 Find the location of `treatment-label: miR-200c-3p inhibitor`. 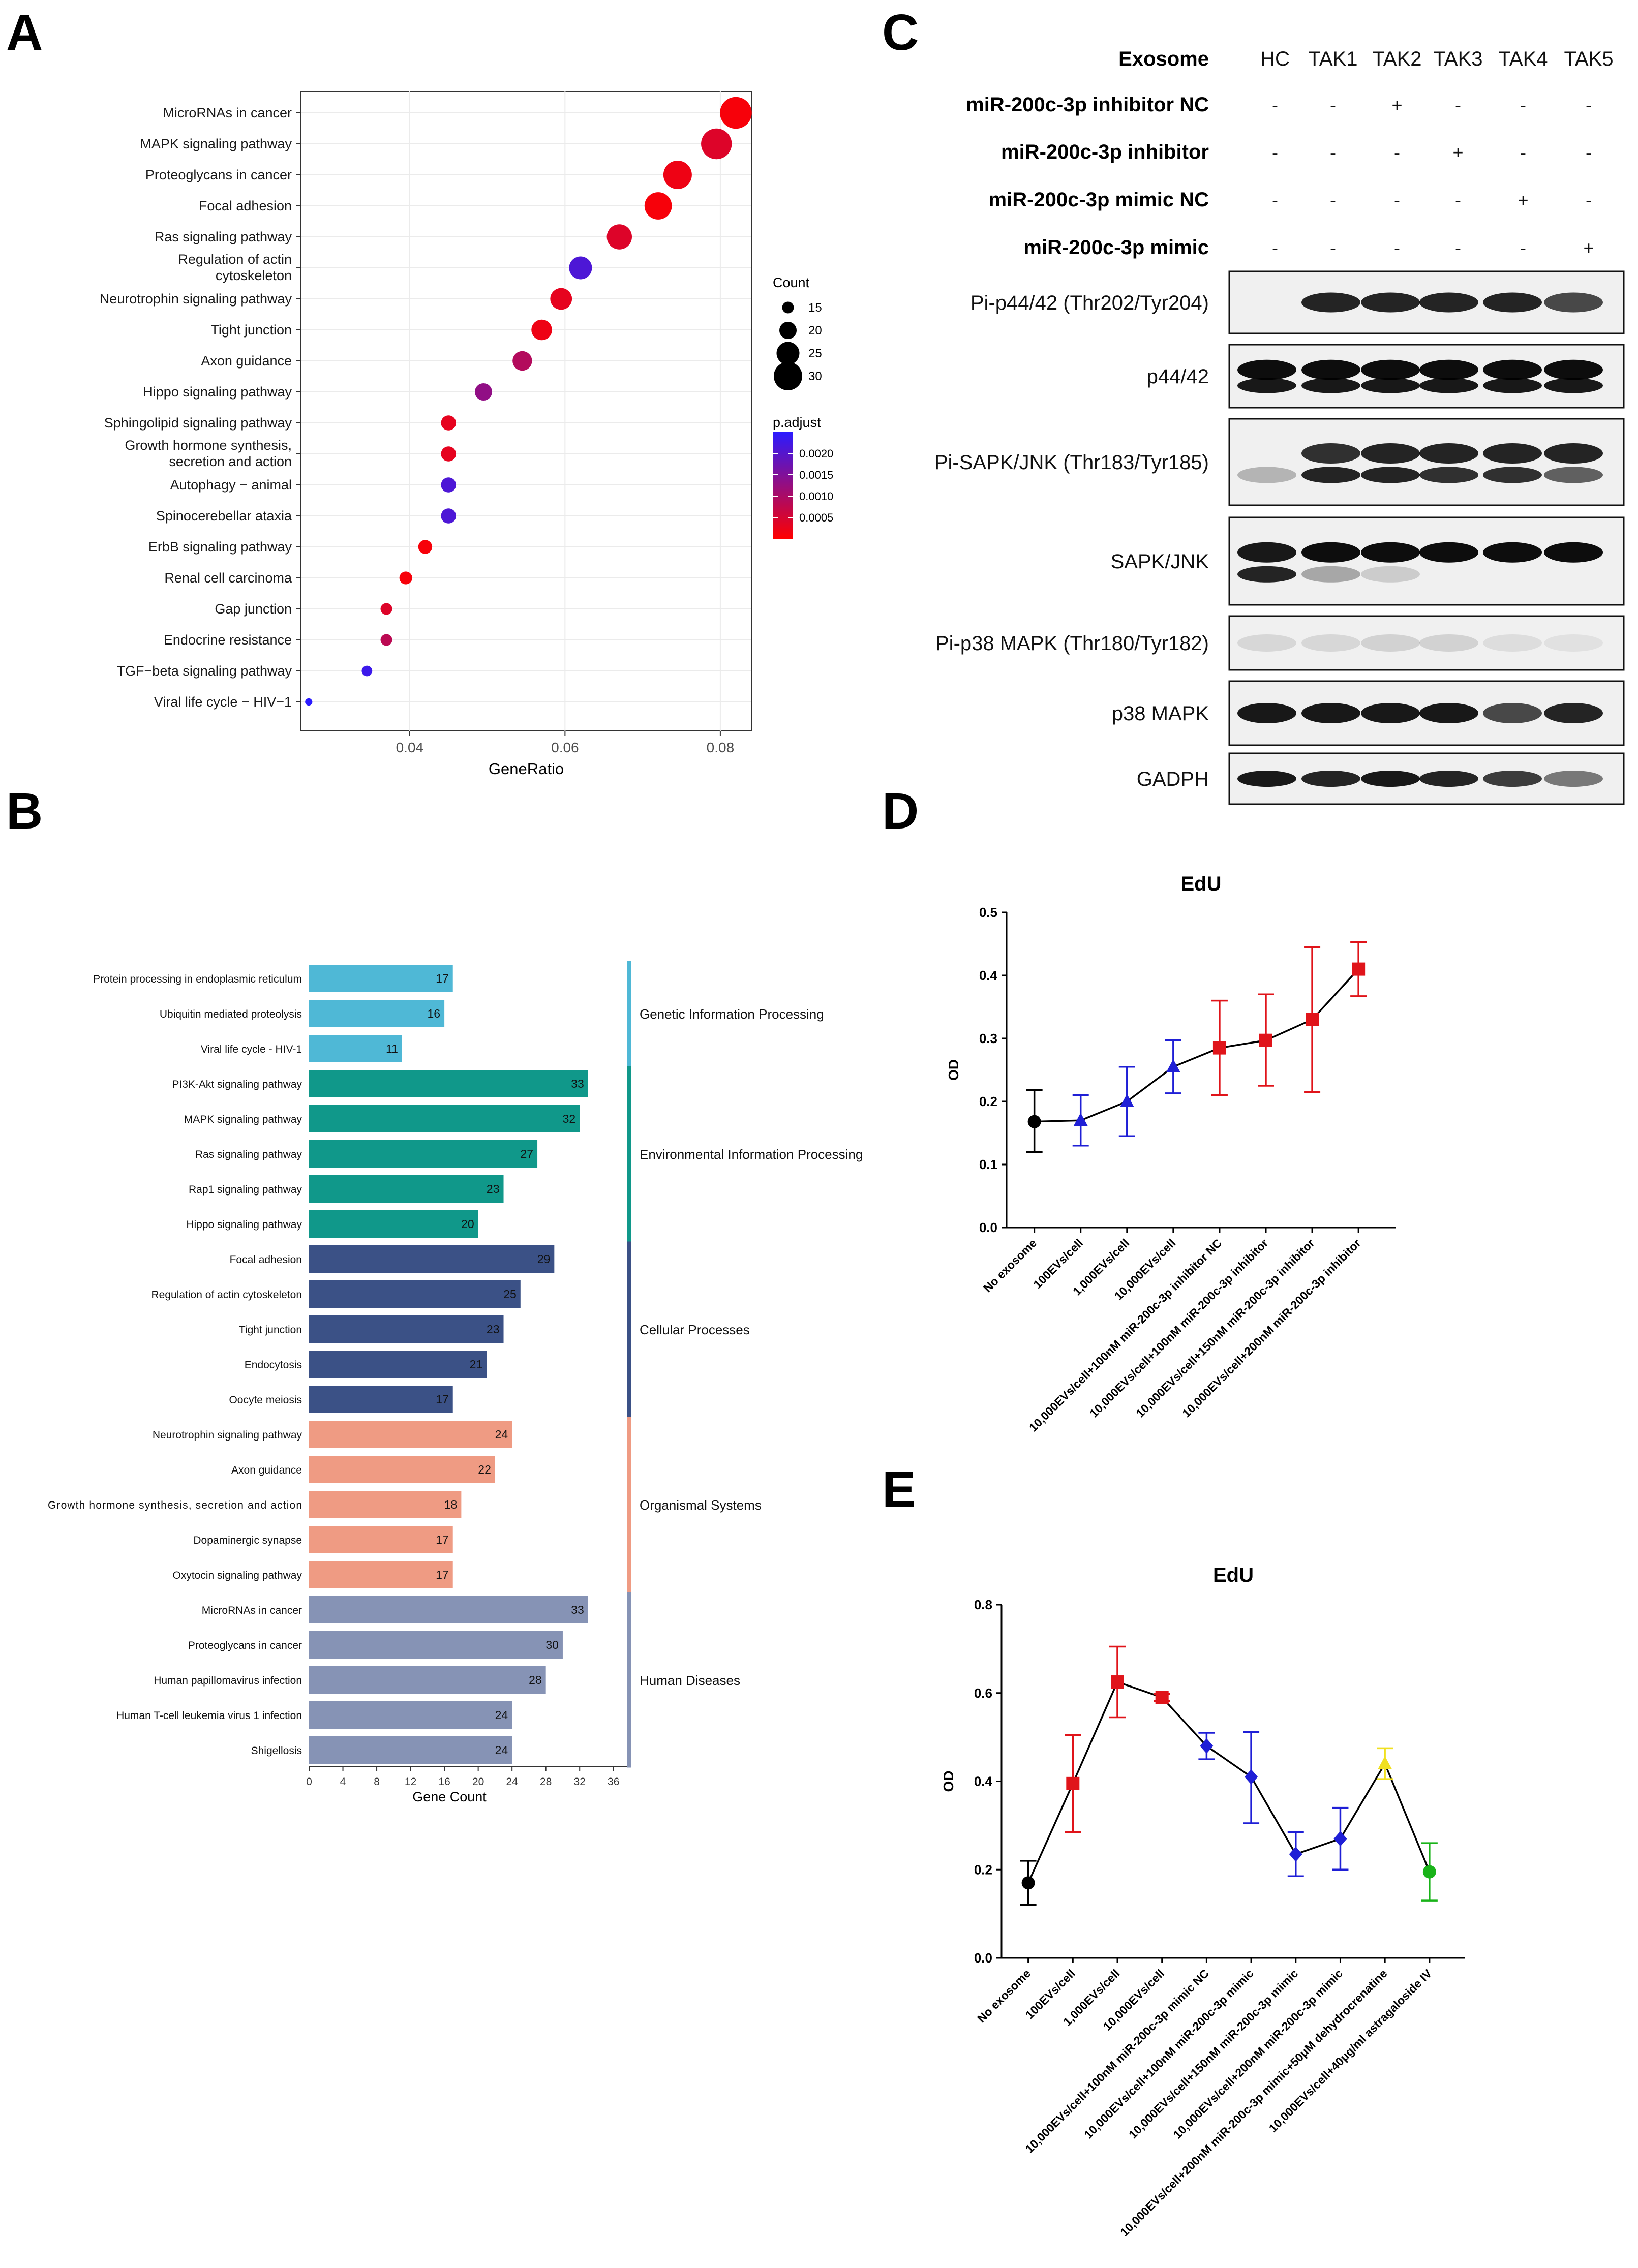

treatment-label: miR-200c-3p inhibitor is located at coordinates (1105, 152).